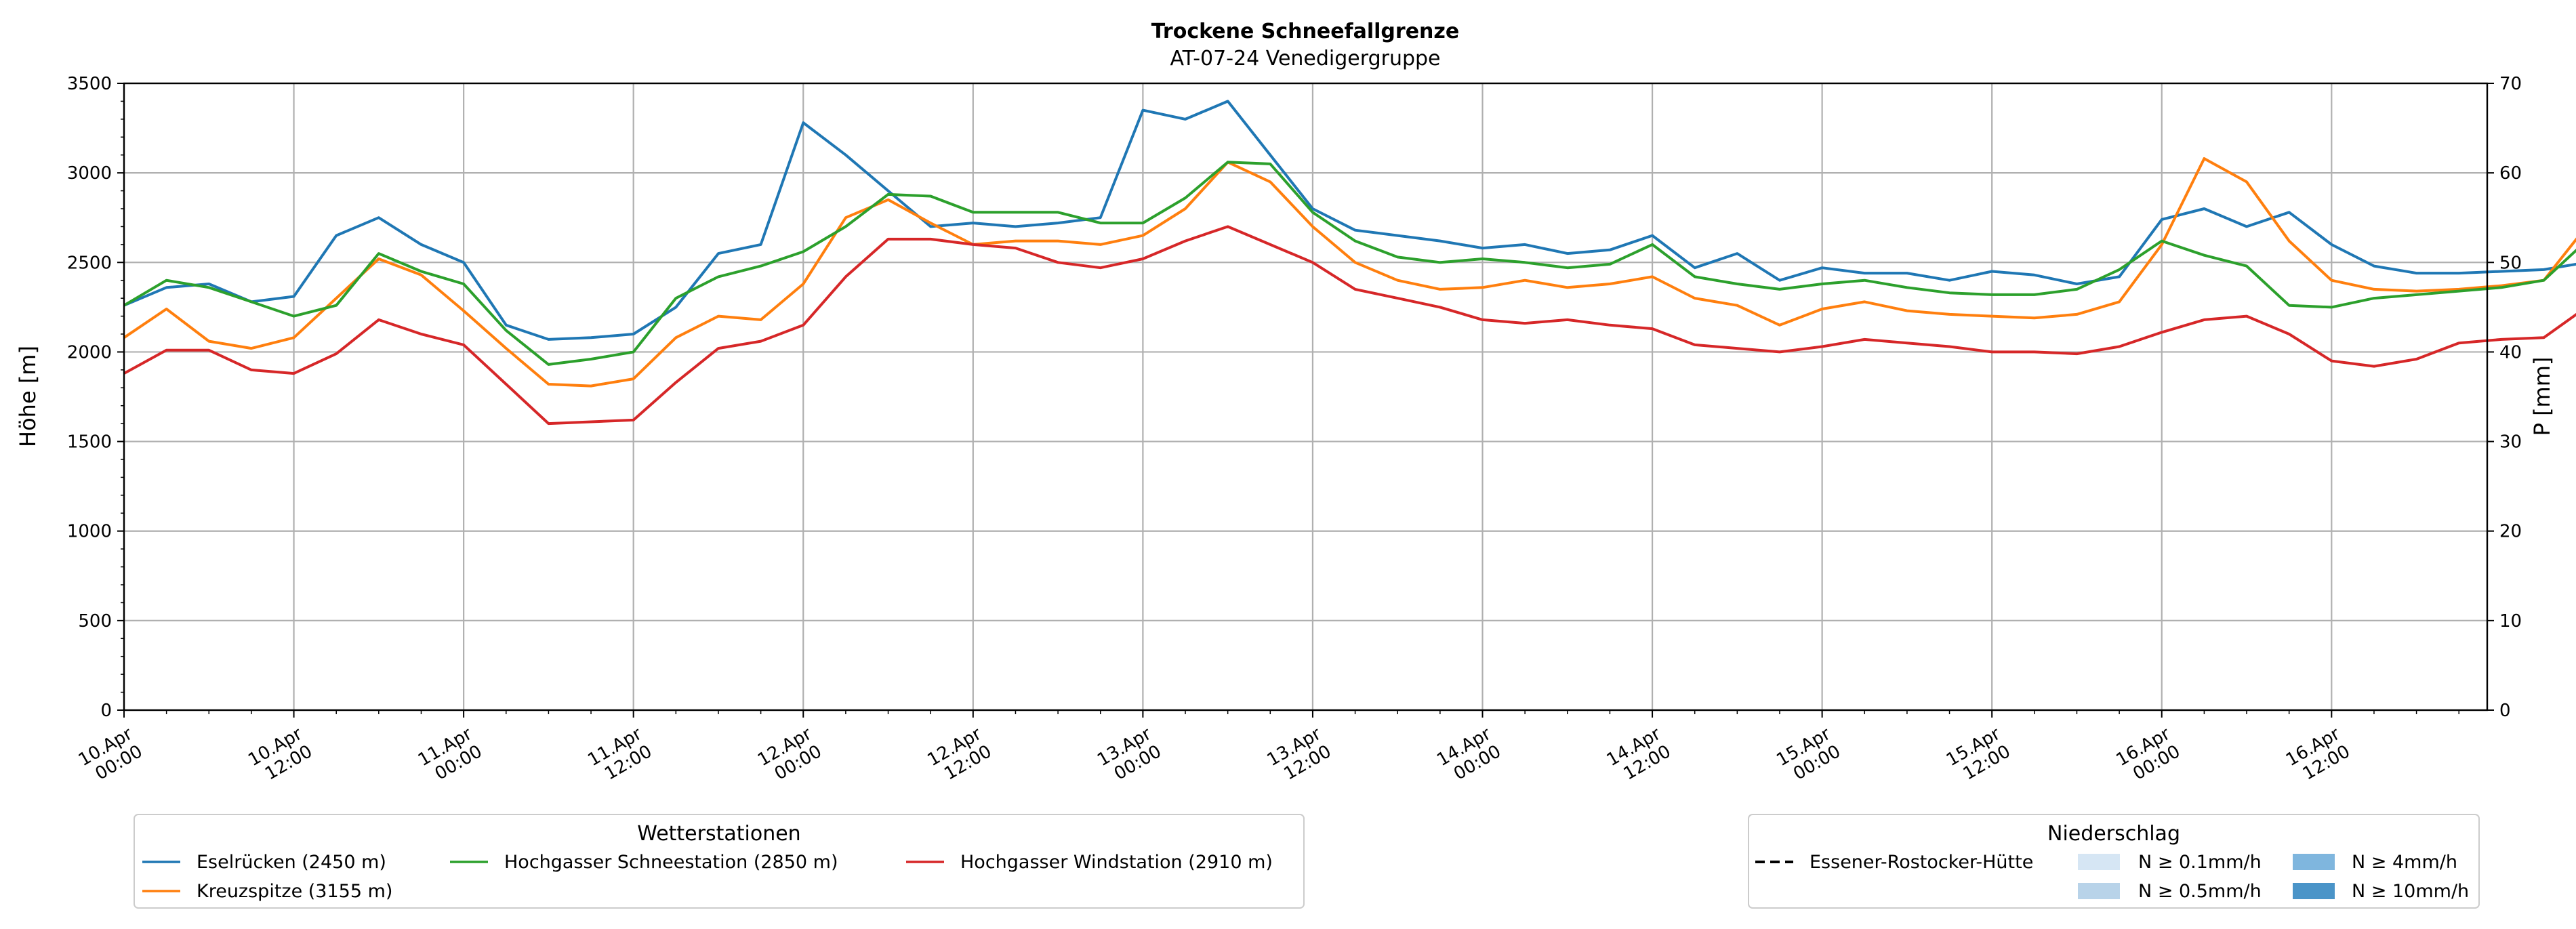 The image size is (2576, 929). What do you see at coordinates (620, 756) in the screenshot?
I see `x-tick-label-3: 11.Apr12:00` at bounding box center [620, 756].